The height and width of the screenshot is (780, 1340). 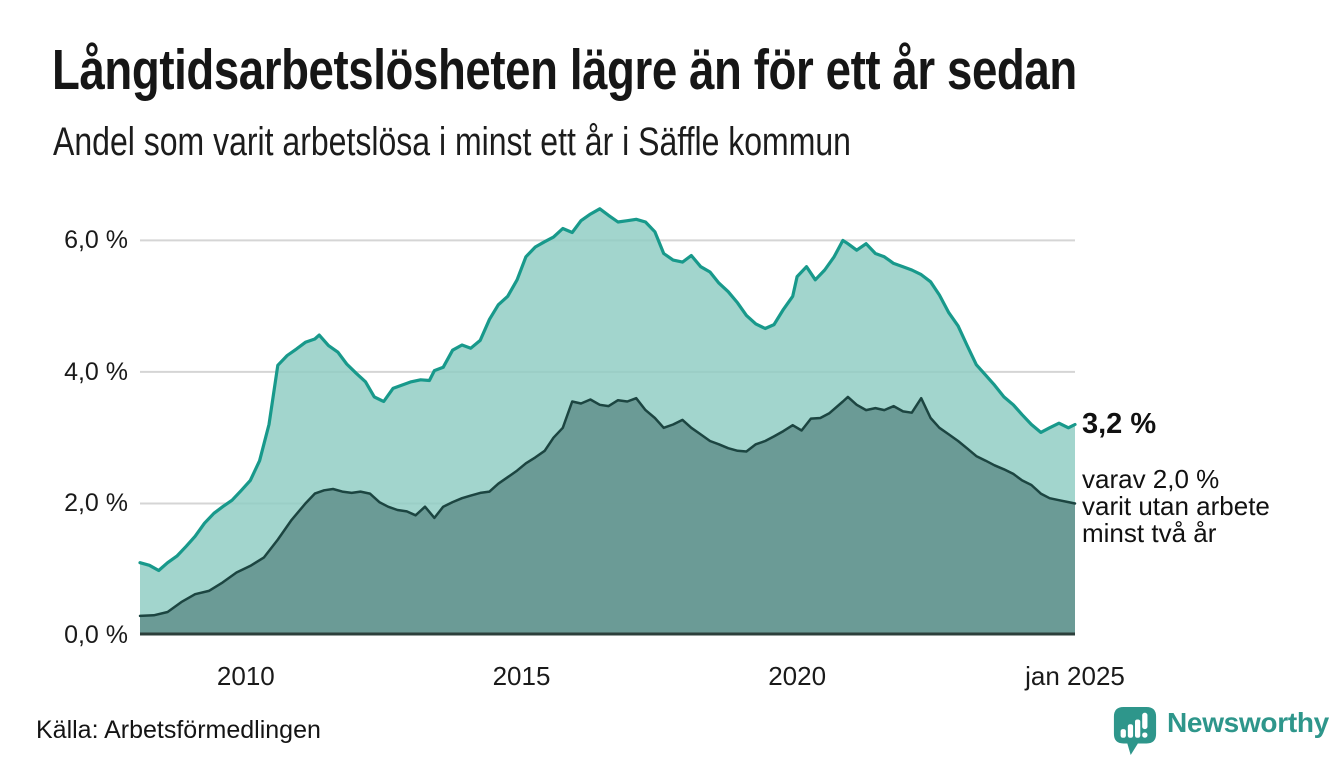 I want to click on x-axis-tick-label: 2015, so click(x=521, y=676).